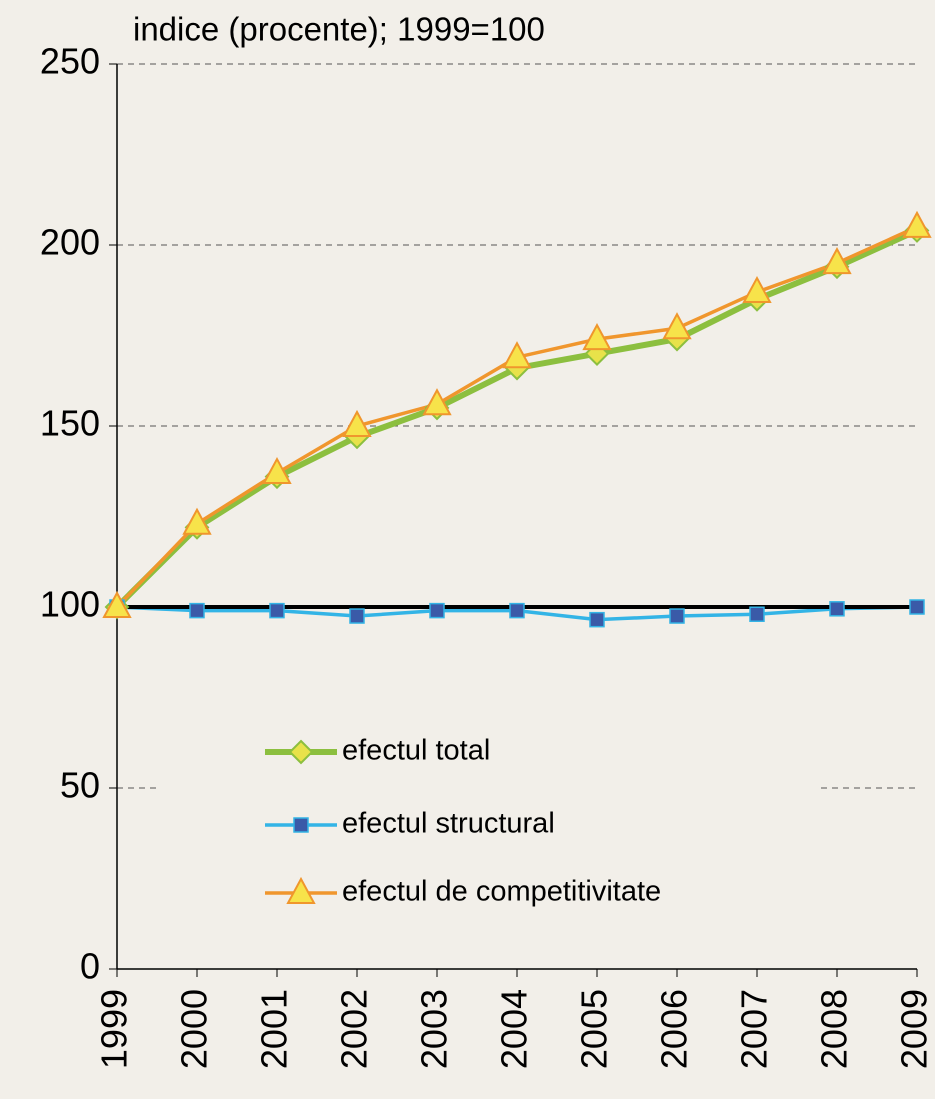 The height and width of the screenshot is (1099, 935). What do you see at coordinates (70, 604) in the screenshot?
I see `y-tick-label: 100` at bounding box center [70, 604].